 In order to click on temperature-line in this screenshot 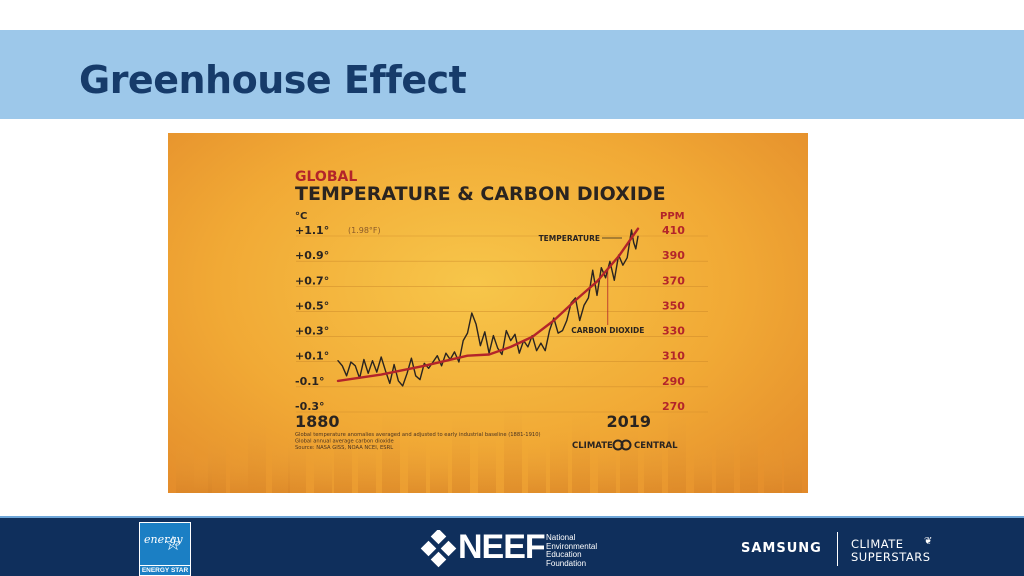, I will do `click(488, 308)`.